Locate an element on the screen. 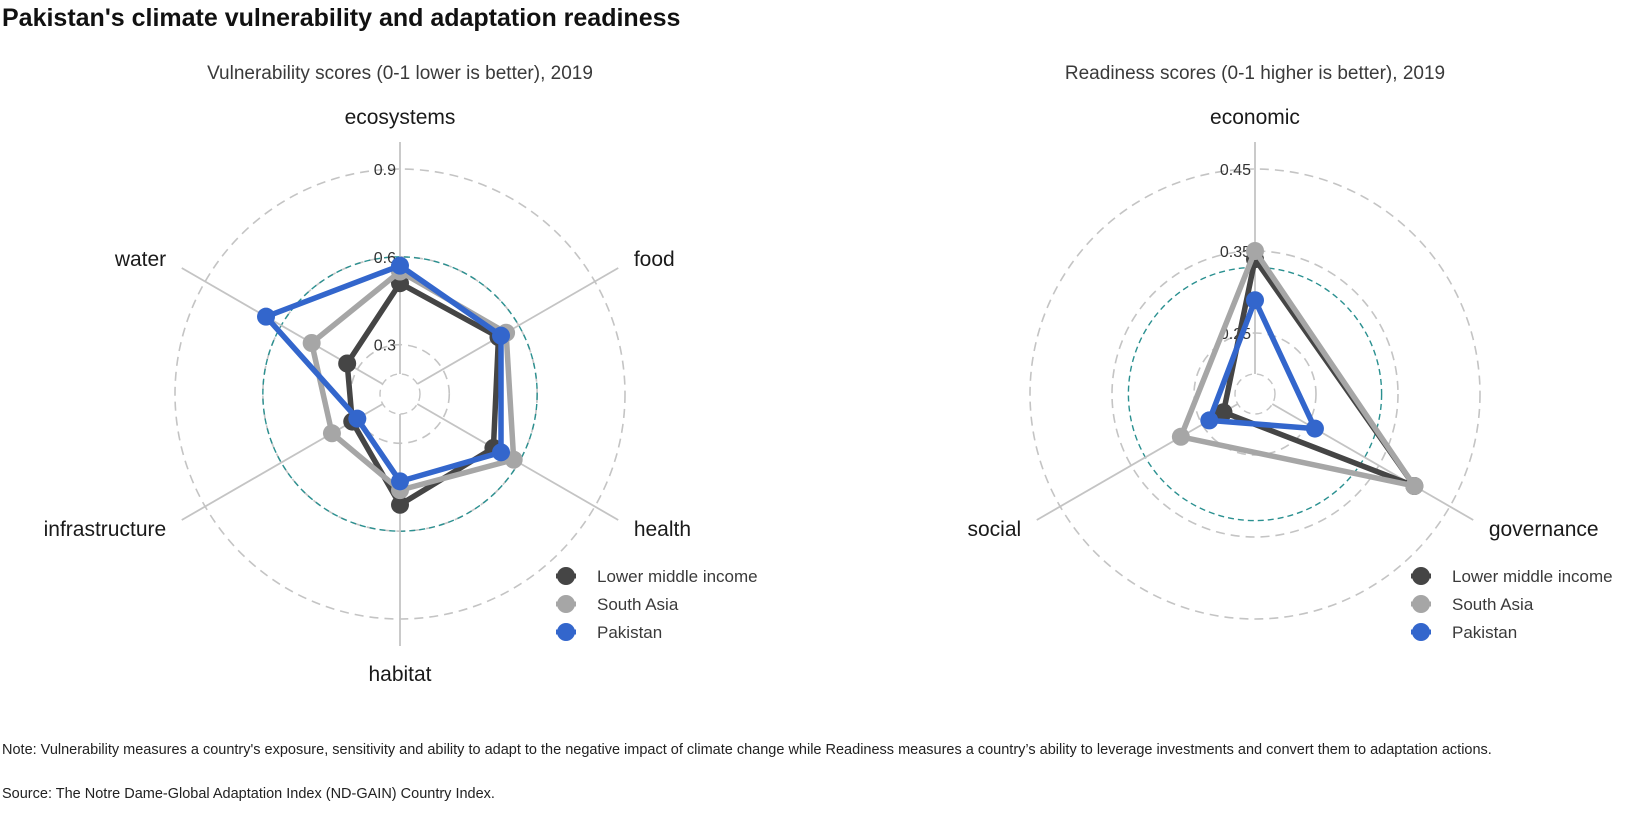 The height and width of the screenshot is (819, 1639). axis-label-ecosystems: ecosystems is located at coordinates (400, 117).